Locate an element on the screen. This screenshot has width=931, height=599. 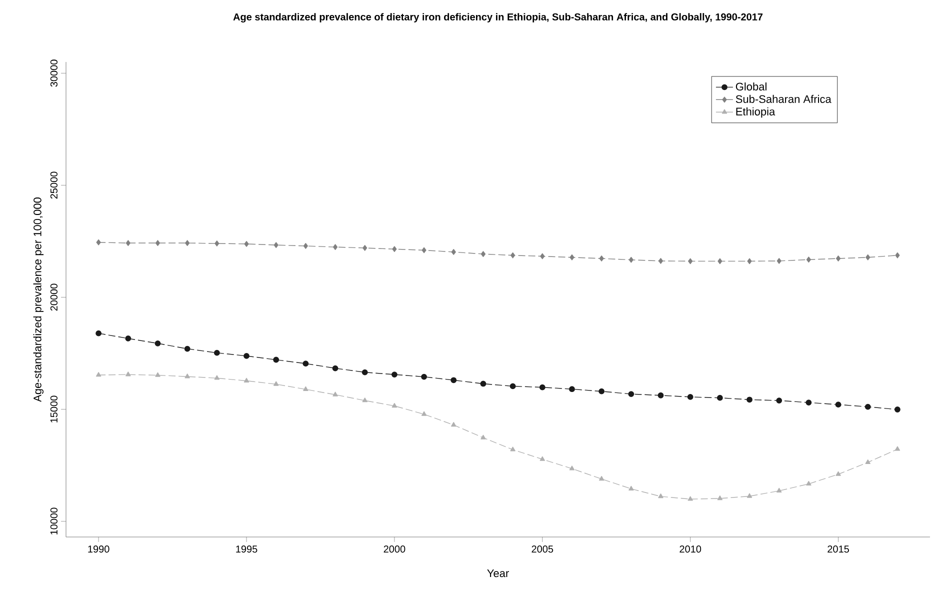
y-tick-label: 30000 is located at coordinates (54, 73).